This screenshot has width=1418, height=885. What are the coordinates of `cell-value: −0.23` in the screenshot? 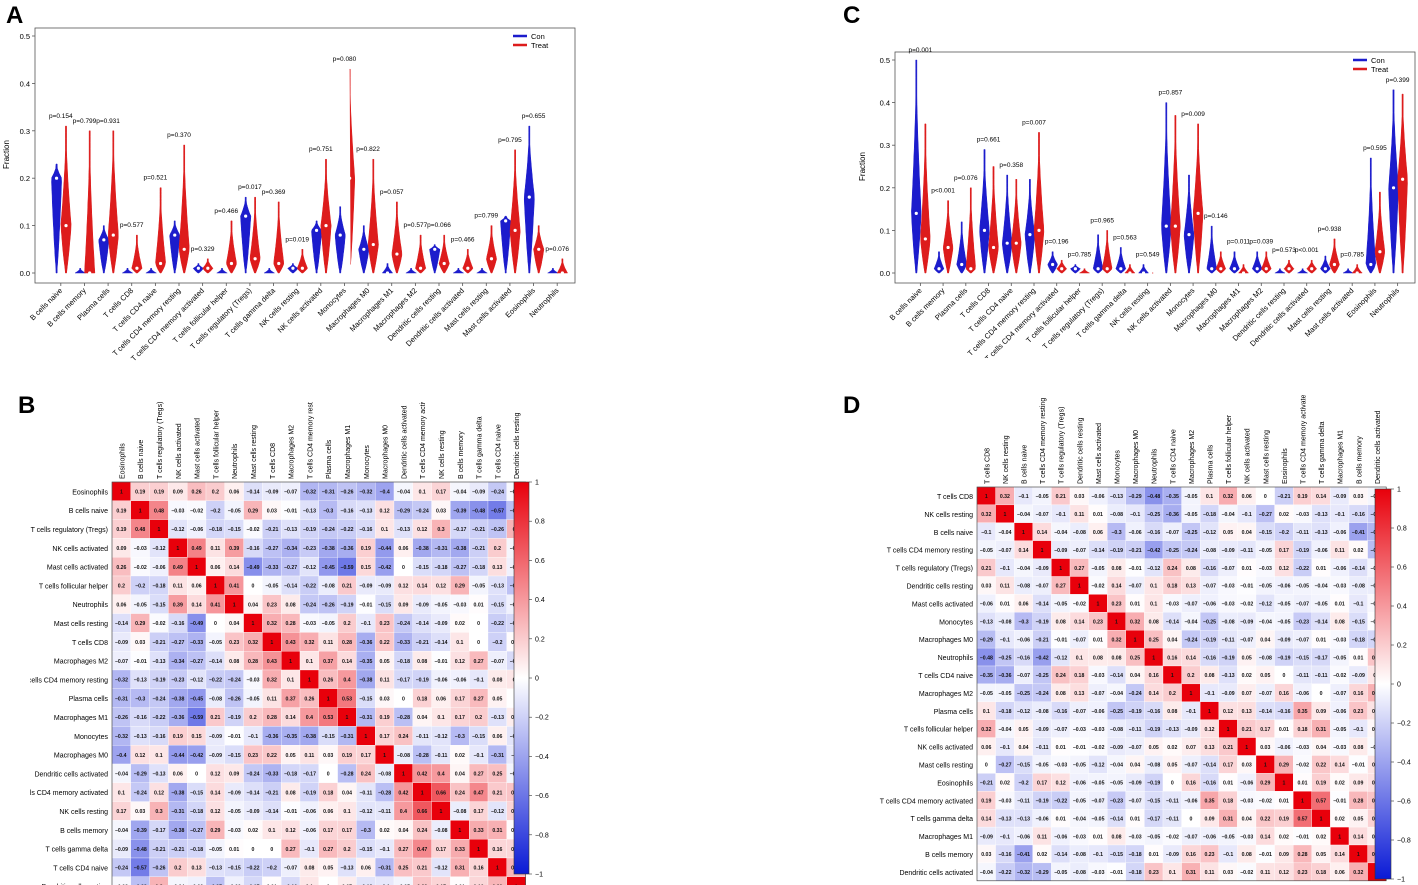 It's located at (1116, 801).